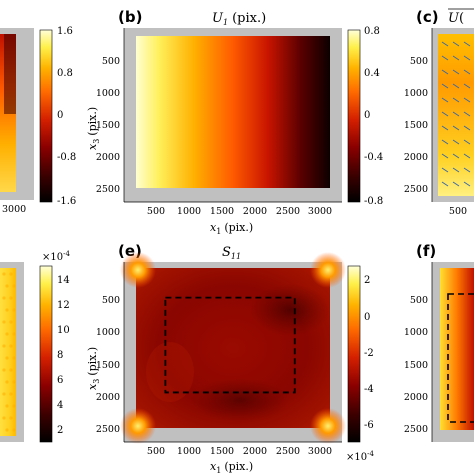 This screenshot has width=474, height=474. I want to click on panel-e-colorbar-ticks: 2 0 -2 -4 -6, so click(369, 353).